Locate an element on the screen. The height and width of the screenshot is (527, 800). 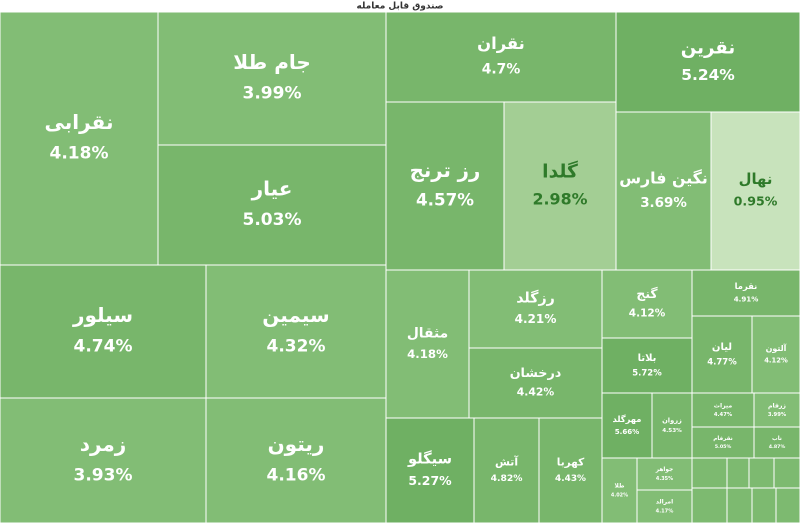
tile-value: 5.24% is located at coordinates (708, 75).